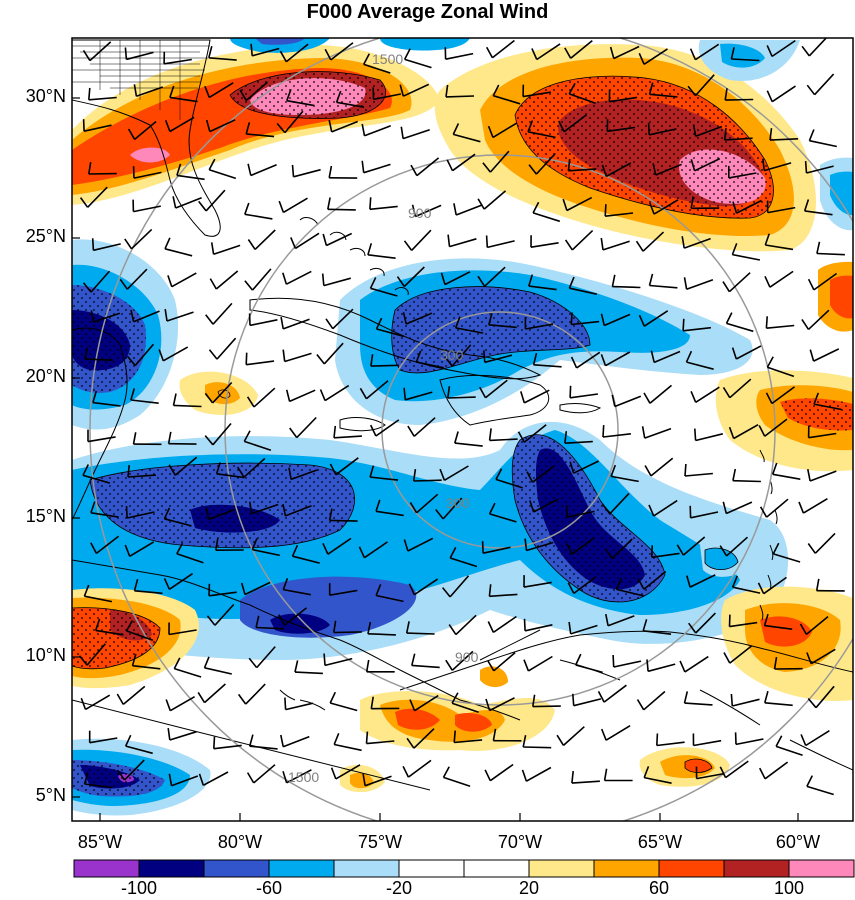 This screenshot has height=900, width=855. I want to click on colorbar-swatch, so click(821, 868).